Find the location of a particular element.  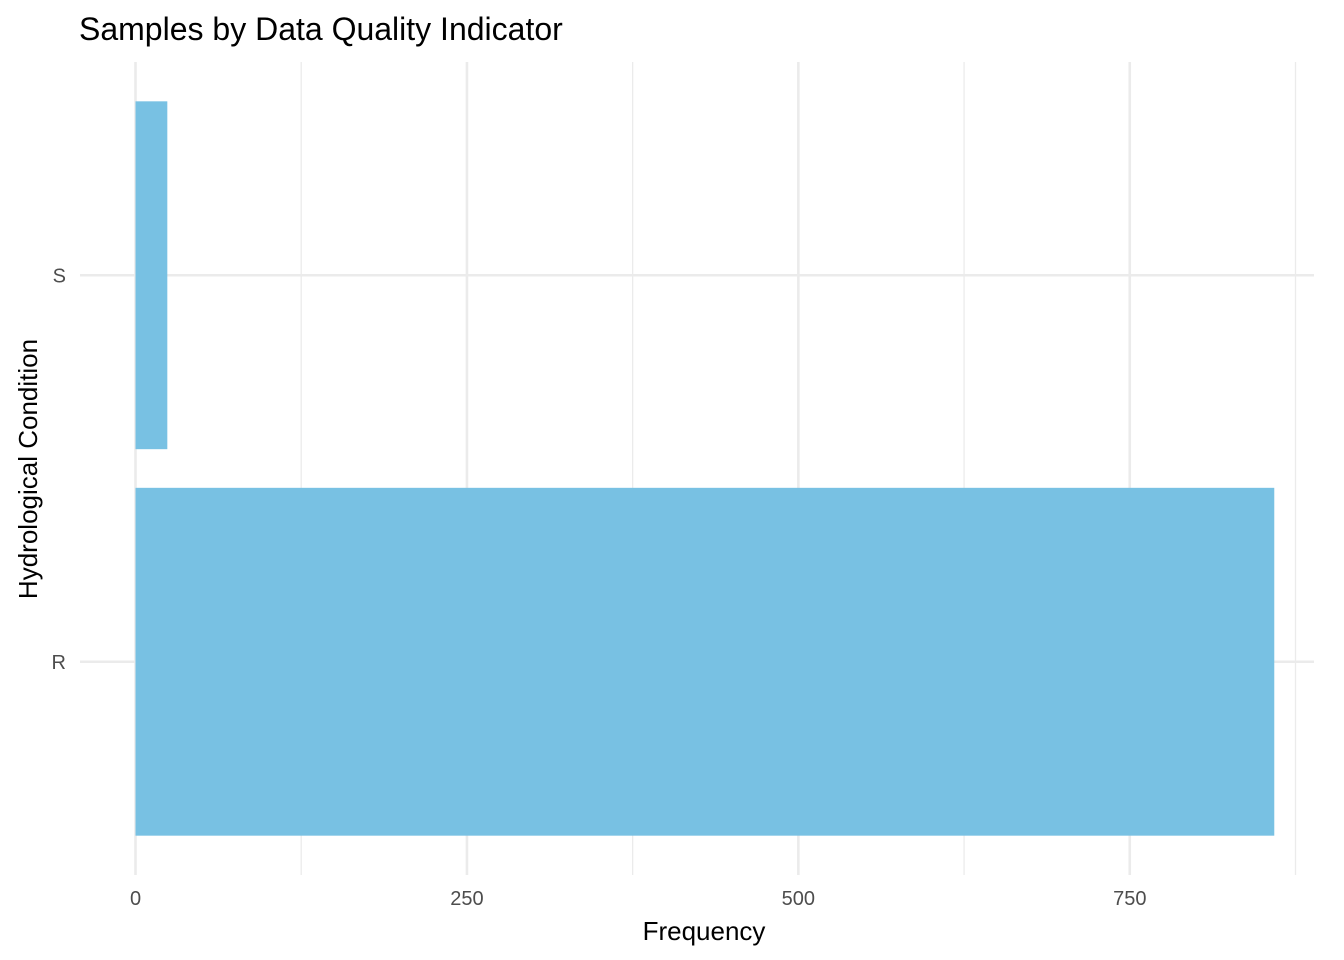

x-tick-label: 250 is located at coordinates (466, 899).